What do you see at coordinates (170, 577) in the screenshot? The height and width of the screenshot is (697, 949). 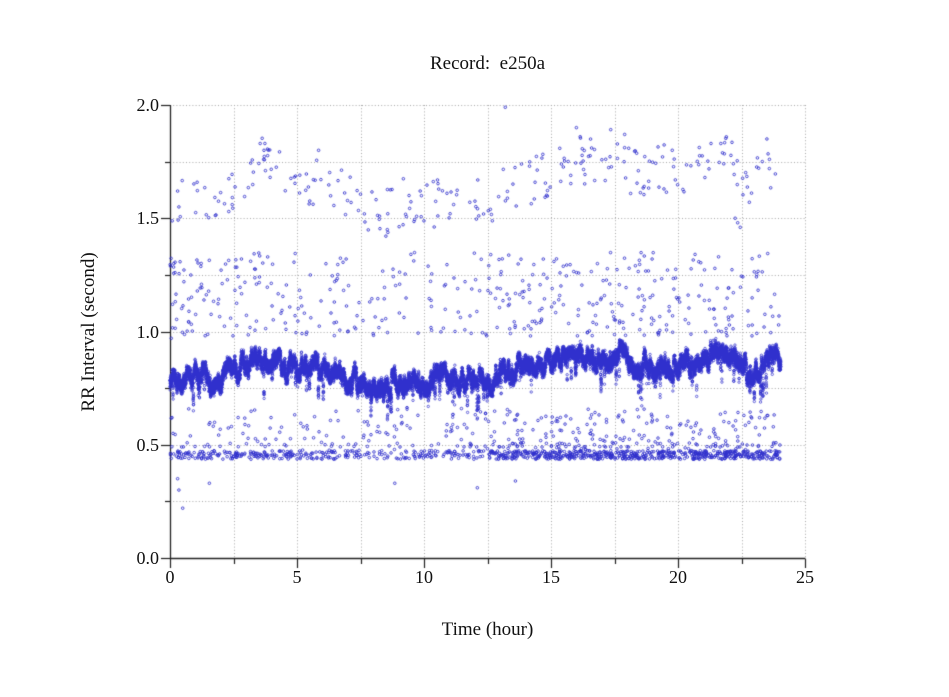 I see `x-tick-label: 0` at bounding box center [170, 577].